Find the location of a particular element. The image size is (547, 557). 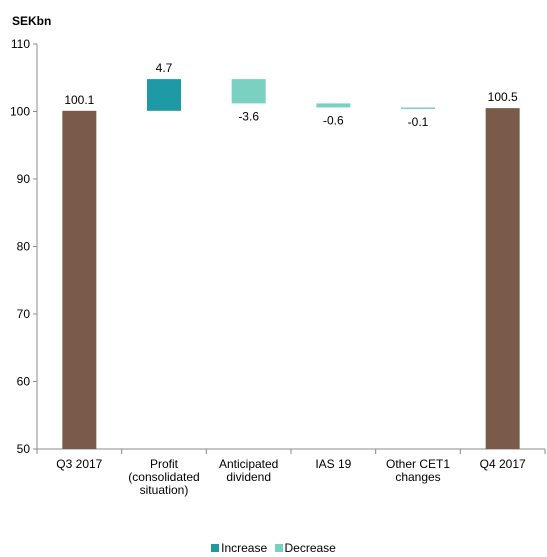

y-tick-label: 110 is located at coordinates (20, 44).